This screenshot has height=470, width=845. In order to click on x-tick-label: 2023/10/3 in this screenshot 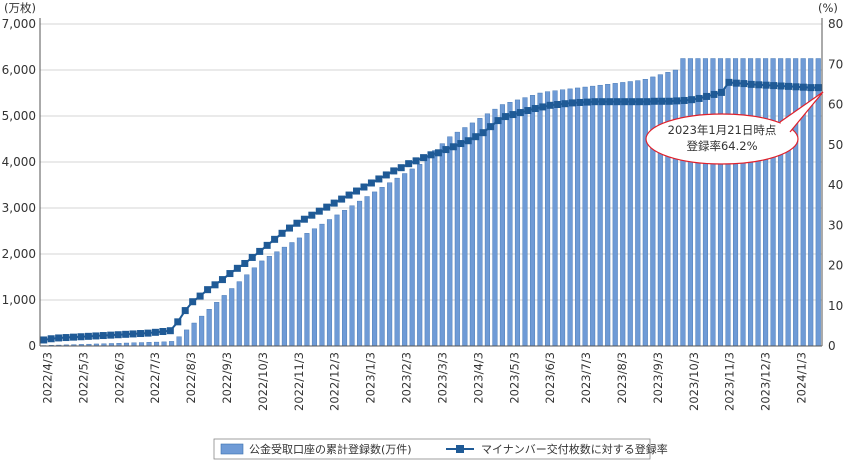, I will do `click(694, 381)`.